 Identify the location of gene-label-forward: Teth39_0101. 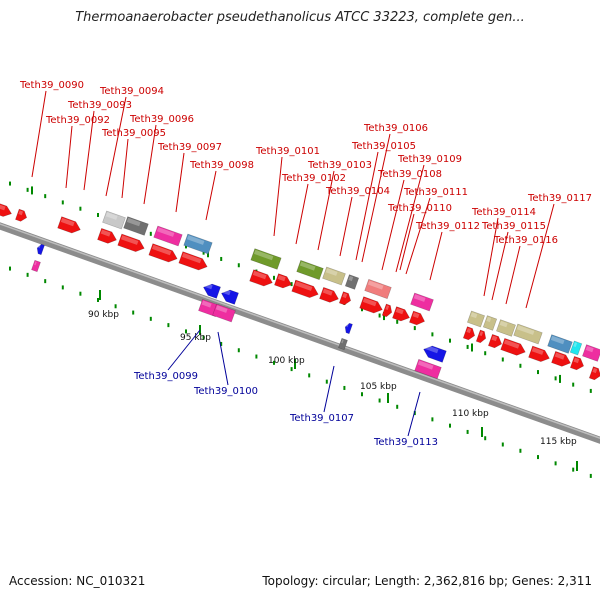
(287, 151).